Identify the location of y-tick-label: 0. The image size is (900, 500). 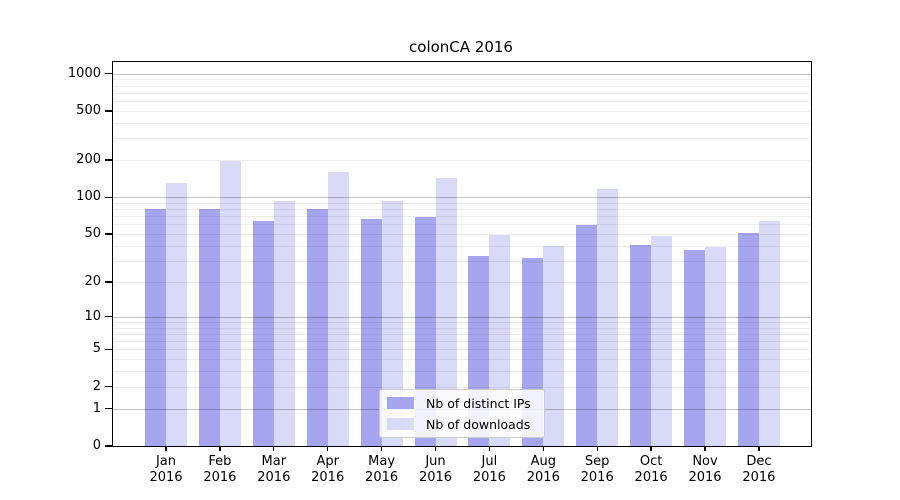
(96, 445).